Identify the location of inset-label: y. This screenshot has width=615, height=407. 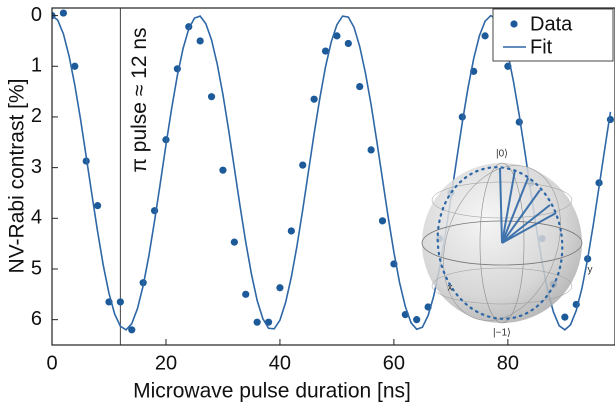
(590, 270).